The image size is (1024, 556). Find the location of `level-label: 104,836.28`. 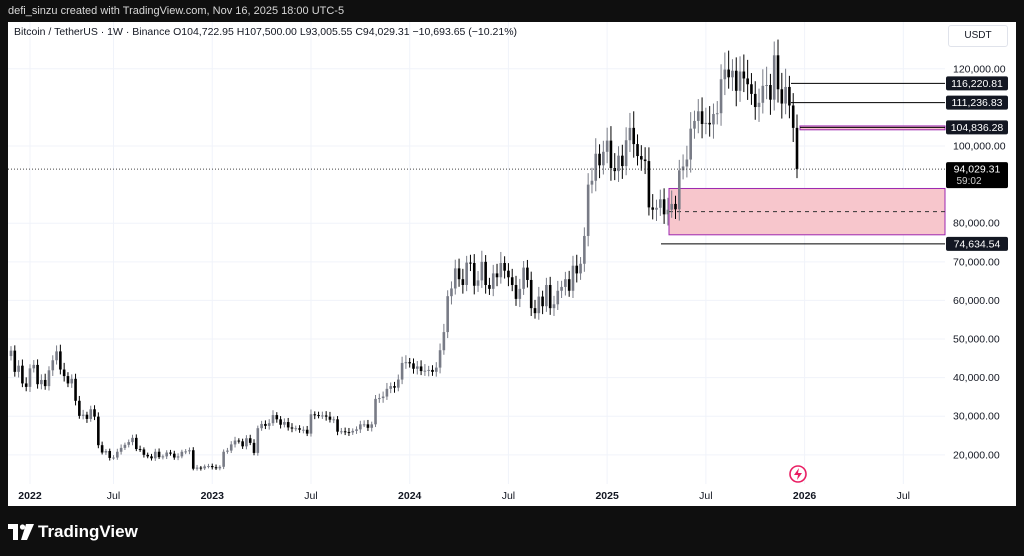

level-label: 104,836.28 is located at coordinates (977, 128).